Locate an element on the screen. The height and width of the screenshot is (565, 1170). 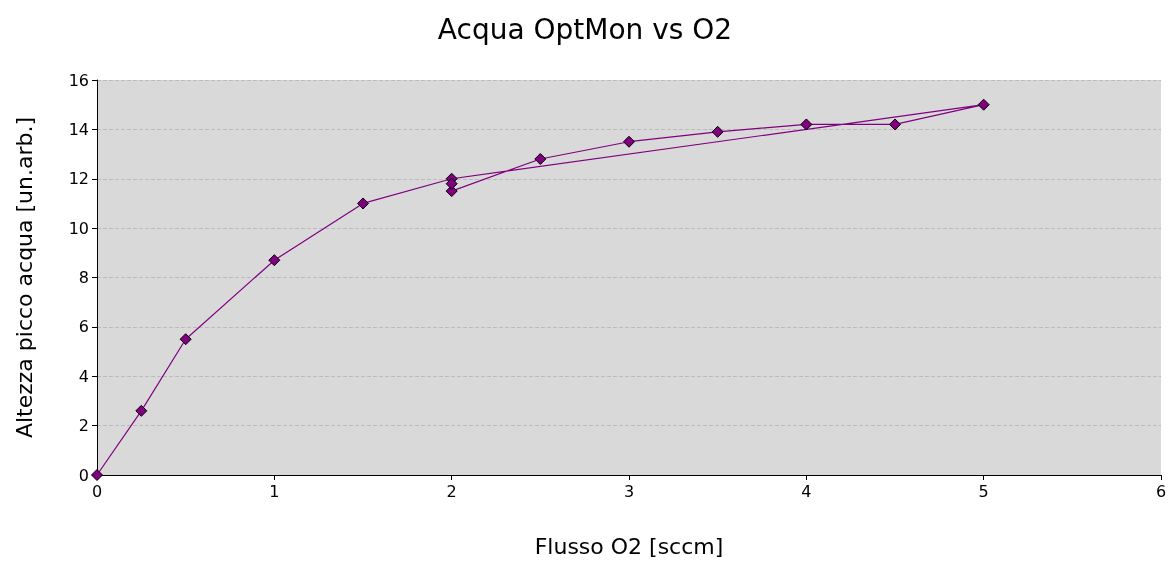
x-tick-label: 1 is located at coordinates (274, 491).